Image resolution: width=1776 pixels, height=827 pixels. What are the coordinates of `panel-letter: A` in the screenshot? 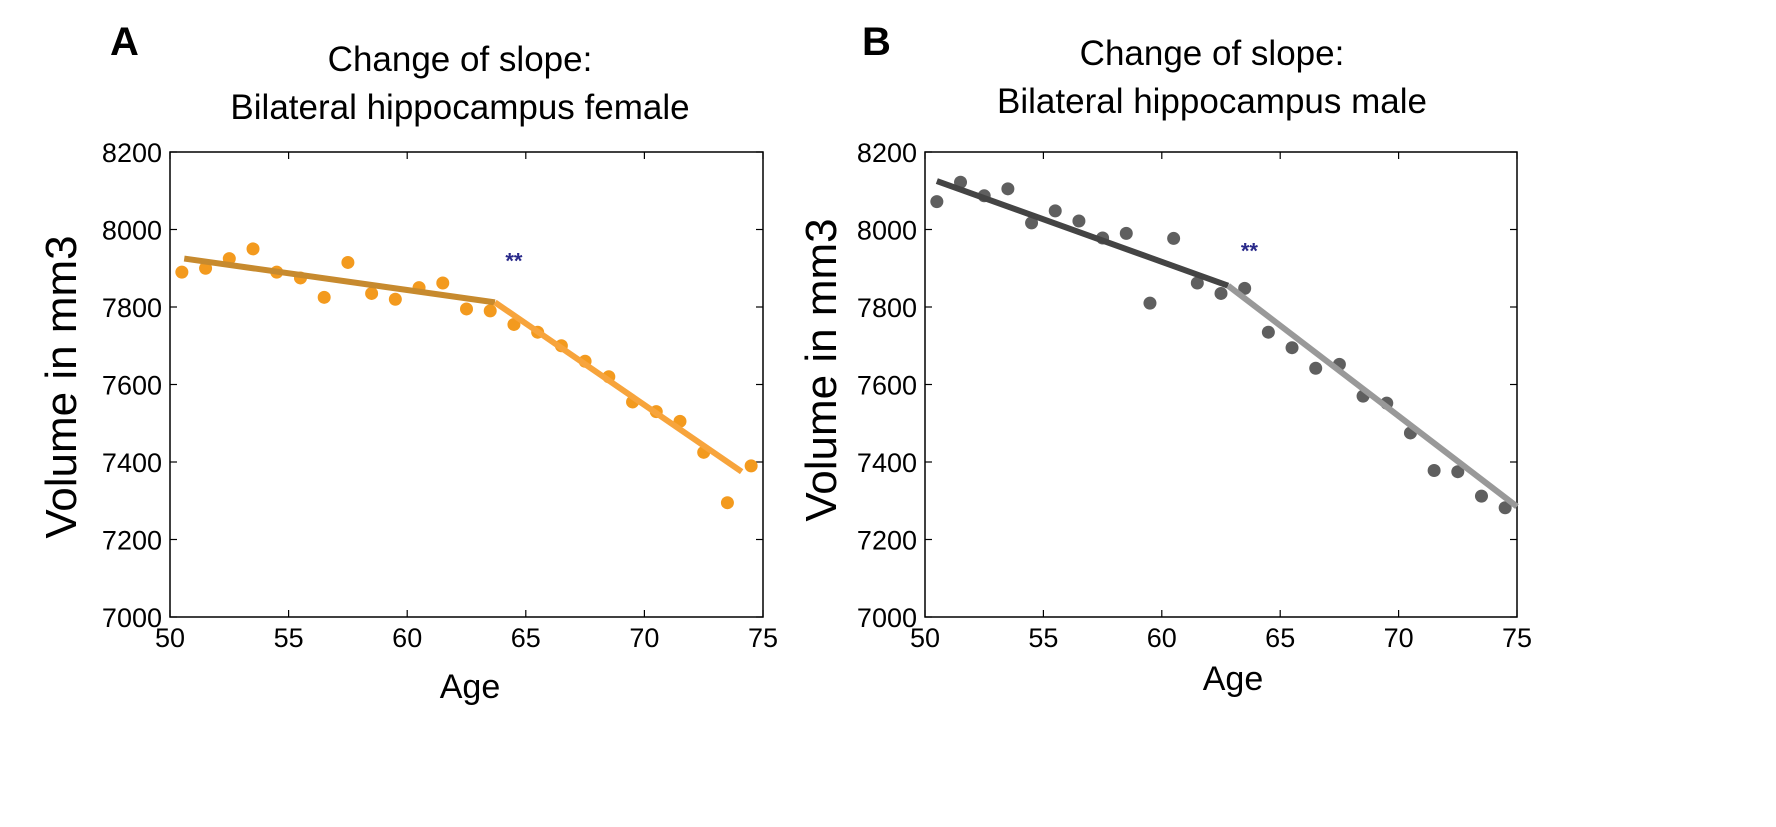 It's located at (124, 42).